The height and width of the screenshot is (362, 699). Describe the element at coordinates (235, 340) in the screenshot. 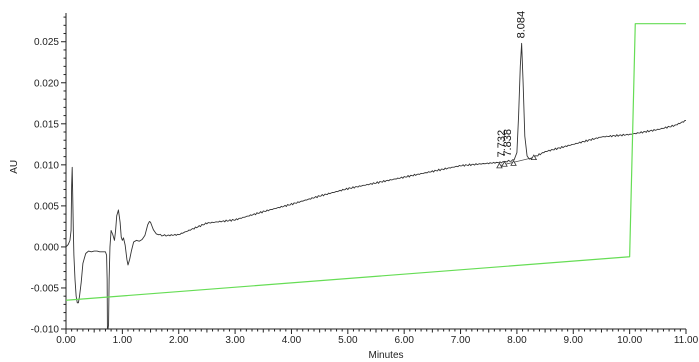

I see `x-tick-label: 3.00` at that location.